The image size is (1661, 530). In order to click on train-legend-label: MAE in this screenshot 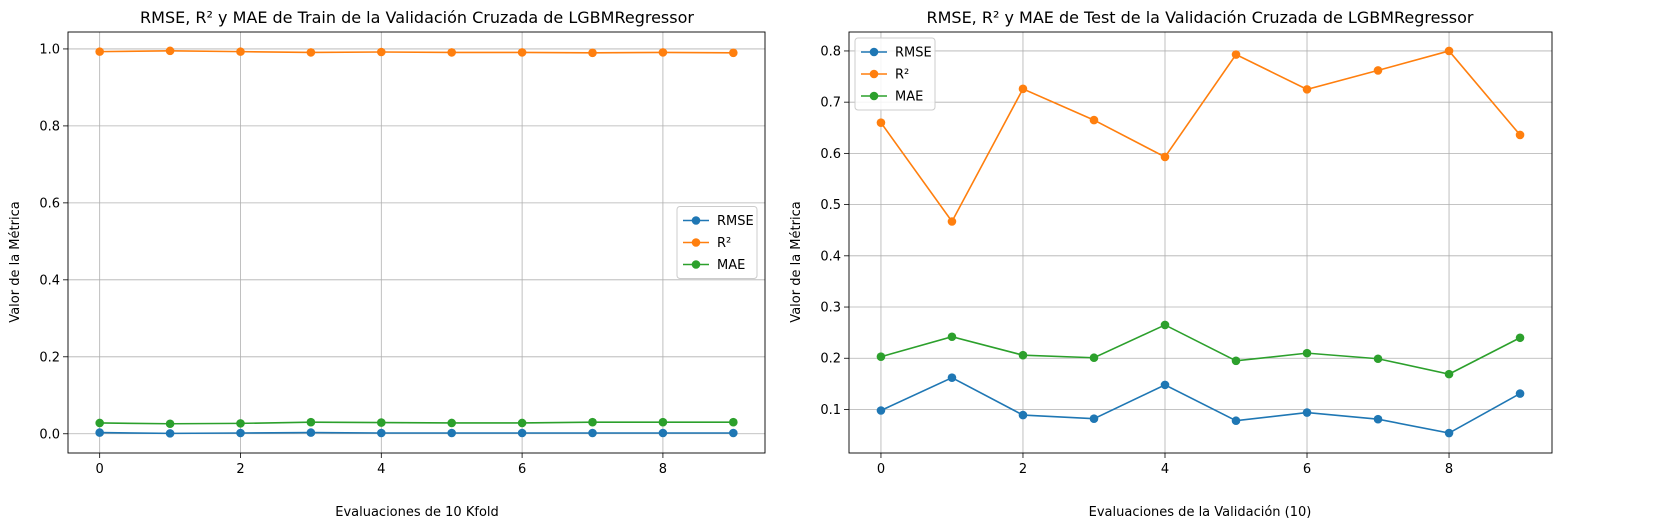, I will do `click(731, 265)`.